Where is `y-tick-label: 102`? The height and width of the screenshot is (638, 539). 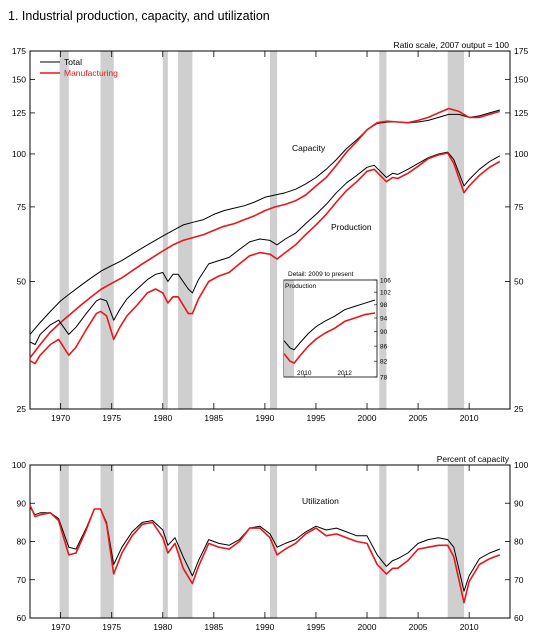
y-tick-label: 102 is located at coordinates (385, 292).